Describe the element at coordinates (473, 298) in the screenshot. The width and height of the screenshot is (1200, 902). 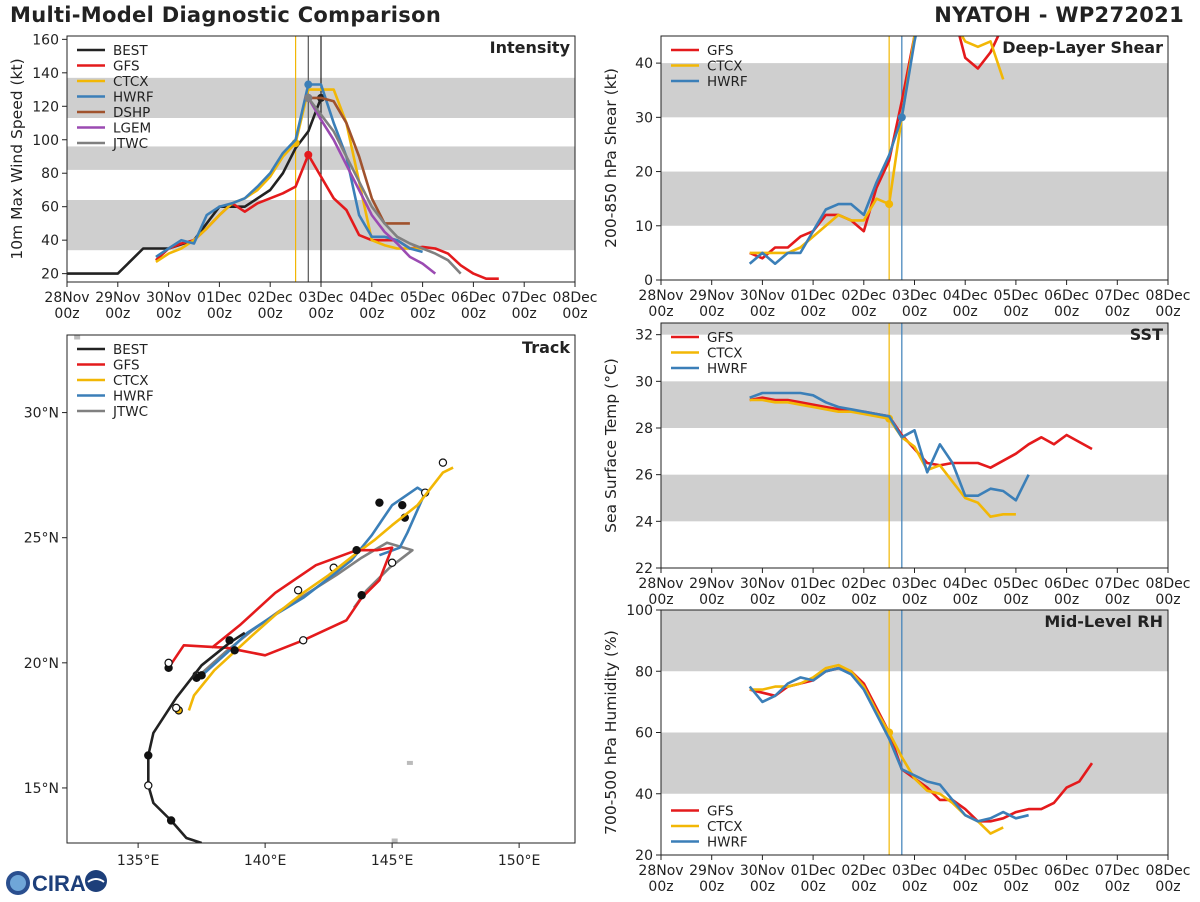
I see `intensity-xtick-label: 06Dec` at that location.